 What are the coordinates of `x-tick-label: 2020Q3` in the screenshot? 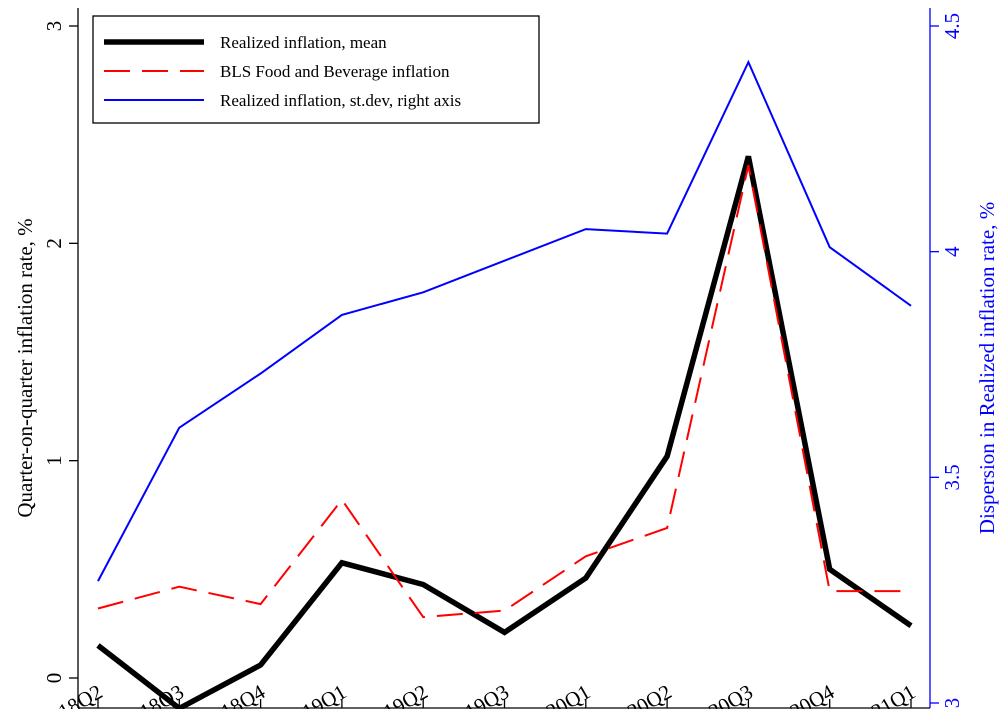 It's located at (721, 694).